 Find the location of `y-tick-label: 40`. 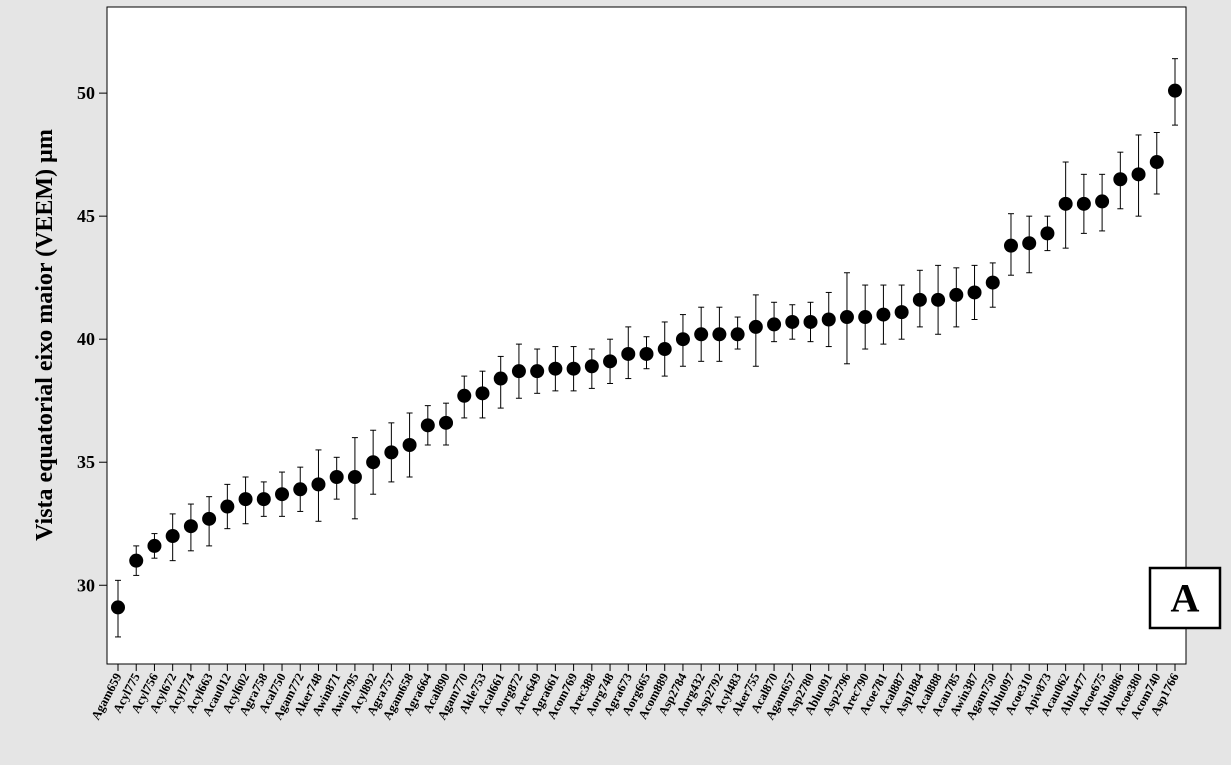

y-tick-label: 40 is located at coordinates (86, 339).